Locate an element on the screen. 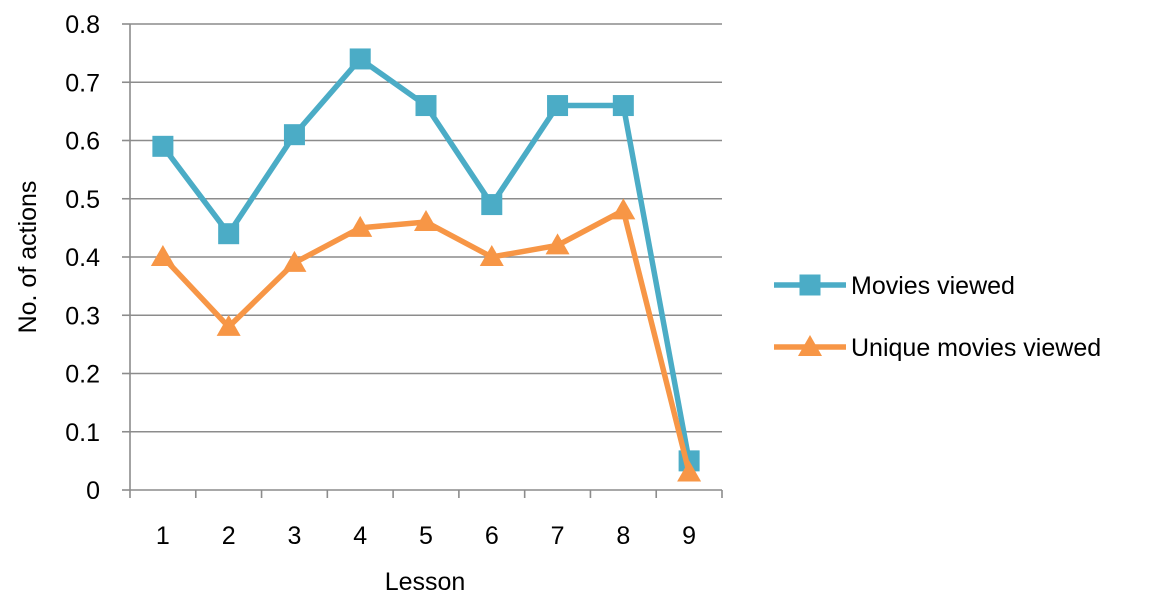 This screenshot has width=1169, height=596. y-tick-label: 0.8 is located at coordinates (82, 25).